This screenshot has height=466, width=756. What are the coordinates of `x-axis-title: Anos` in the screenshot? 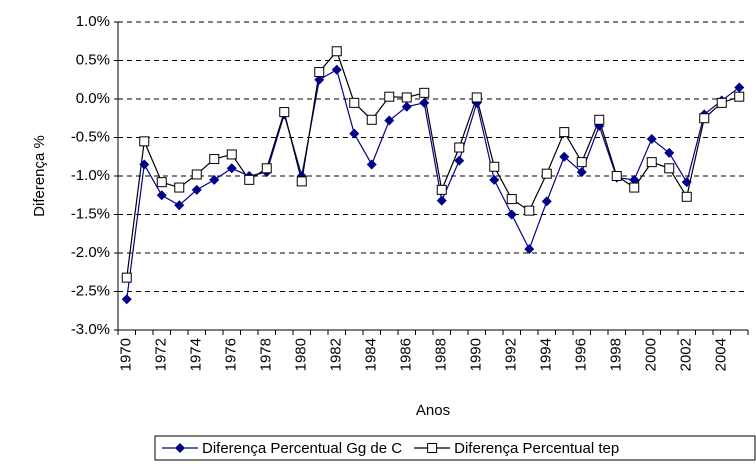 It's located at (433, 410).